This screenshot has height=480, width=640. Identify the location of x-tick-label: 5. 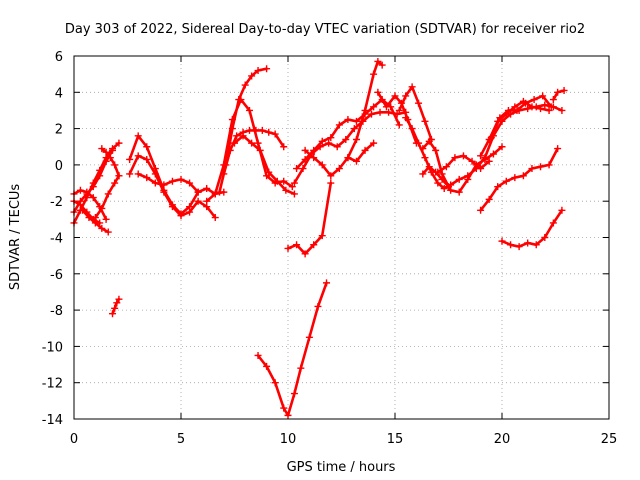
(181, 439).